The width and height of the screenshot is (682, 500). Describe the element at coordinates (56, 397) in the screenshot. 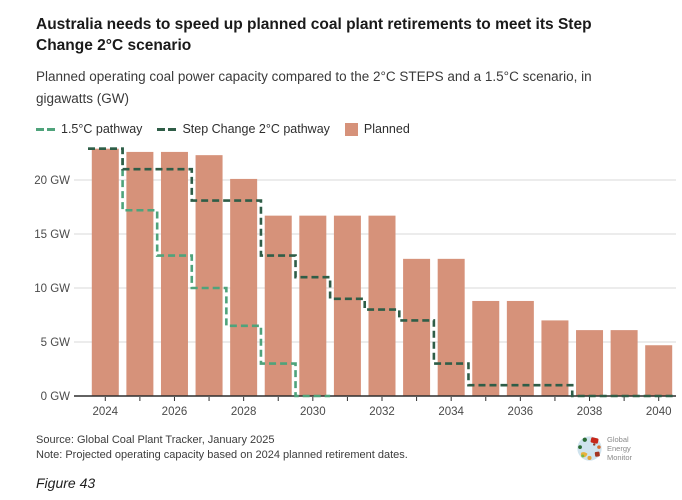

I see `y-axis-label: 0 GW` at that location.